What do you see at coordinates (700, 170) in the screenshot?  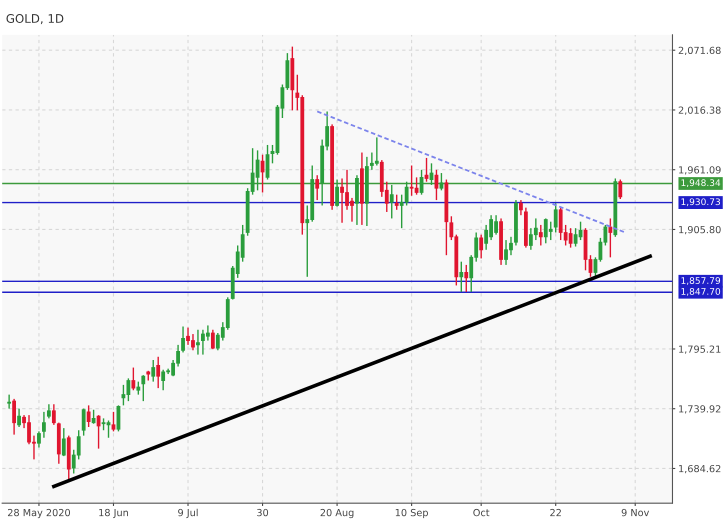 I see `y-tick-label: 1,961.09` at bounding box center [700, 170].